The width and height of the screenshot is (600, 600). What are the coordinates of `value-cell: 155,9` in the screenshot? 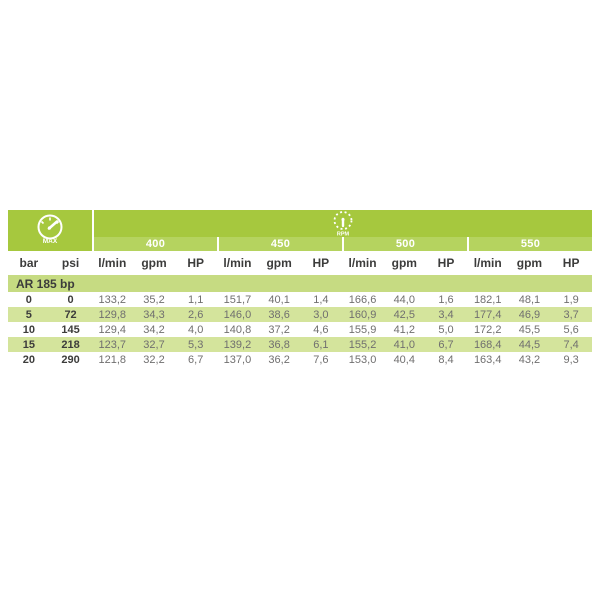 It's located at (362, 329).